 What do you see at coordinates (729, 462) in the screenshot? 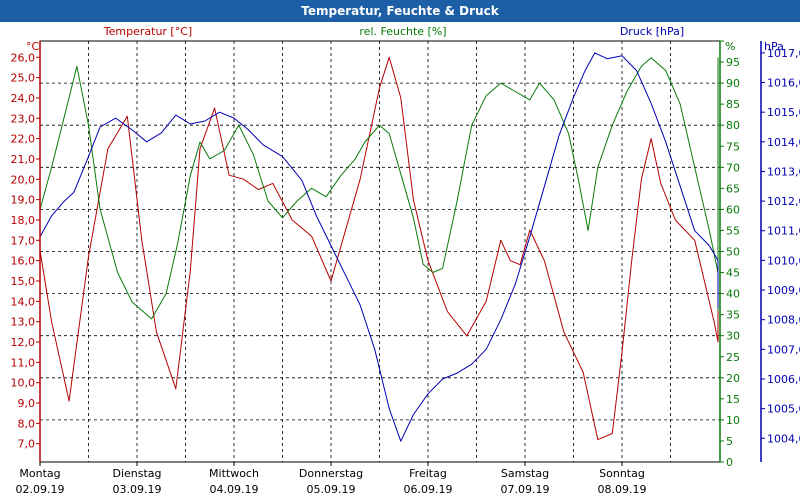
I see `humidity-tick-label: 0` at bounding box center [729, 462].